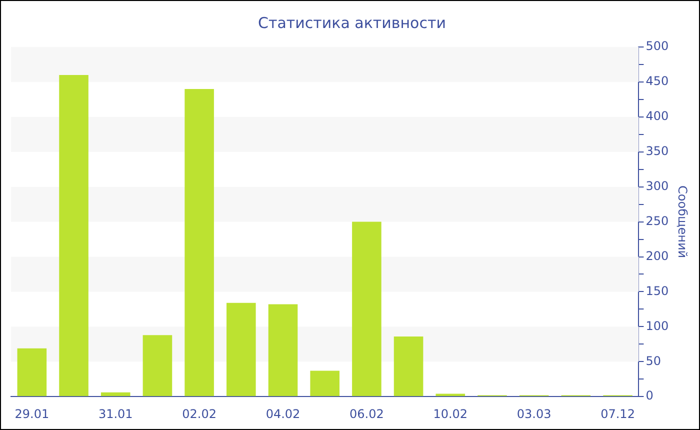 This screenshot has height=430, width=700. I want to click on y-tick-label: 400, so click(657, 116).